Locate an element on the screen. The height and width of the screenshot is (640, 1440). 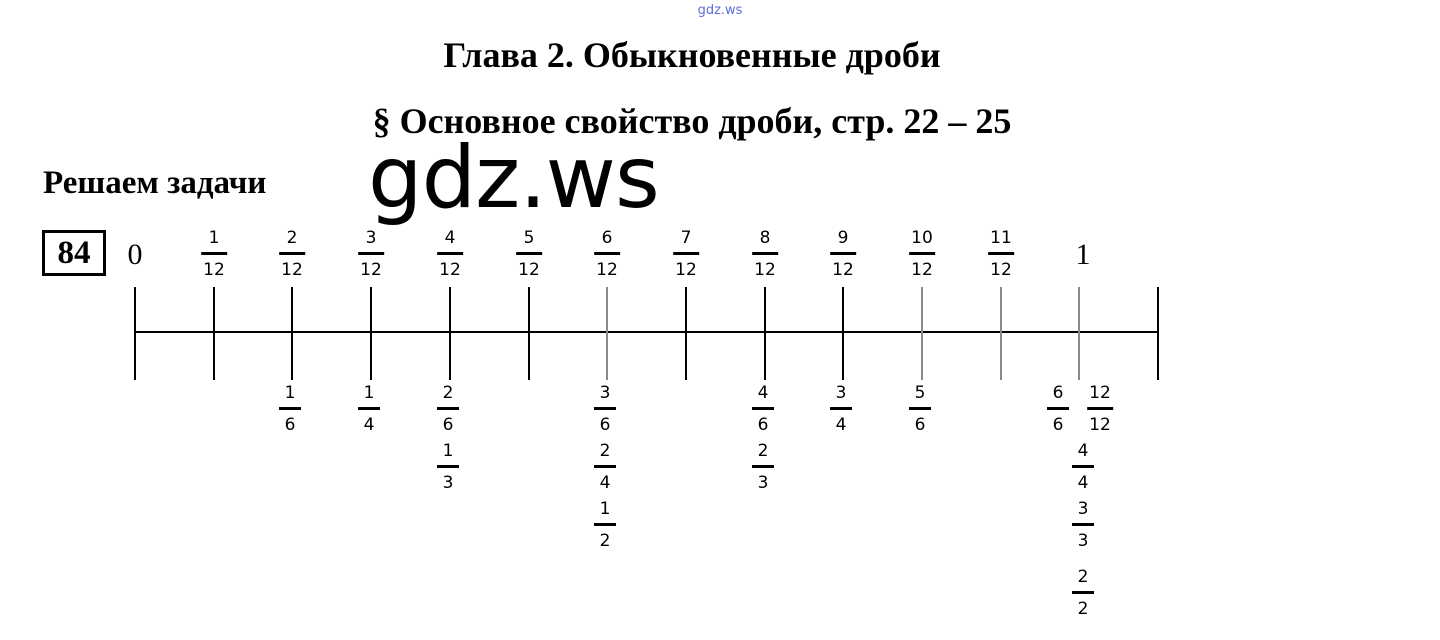
fraction: 8 12 is located at coordinates (765, 254).